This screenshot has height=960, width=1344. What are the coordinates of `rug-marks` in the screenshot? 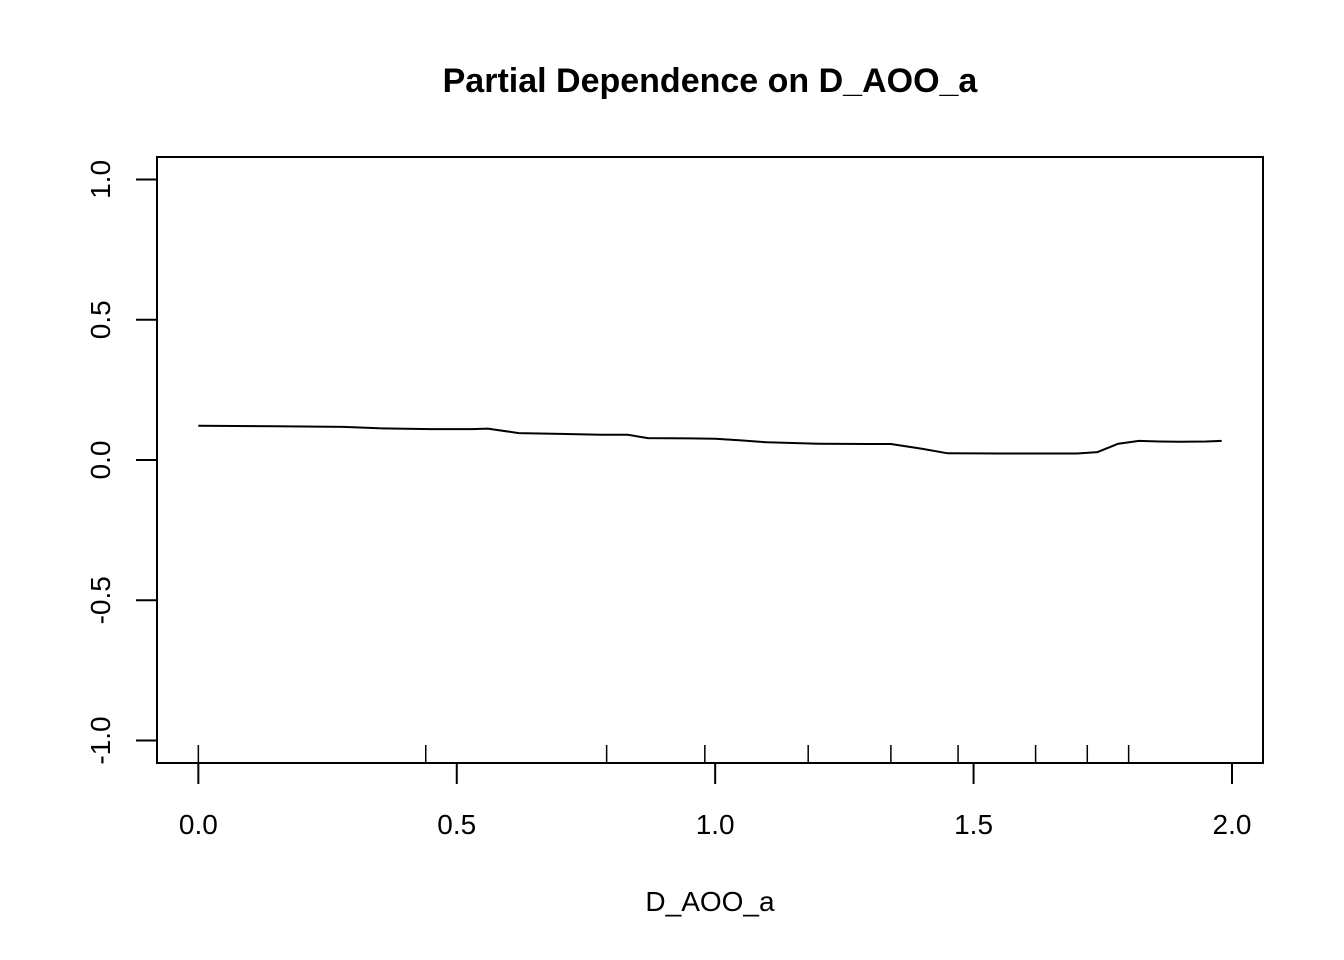 It's located at (663, 754).